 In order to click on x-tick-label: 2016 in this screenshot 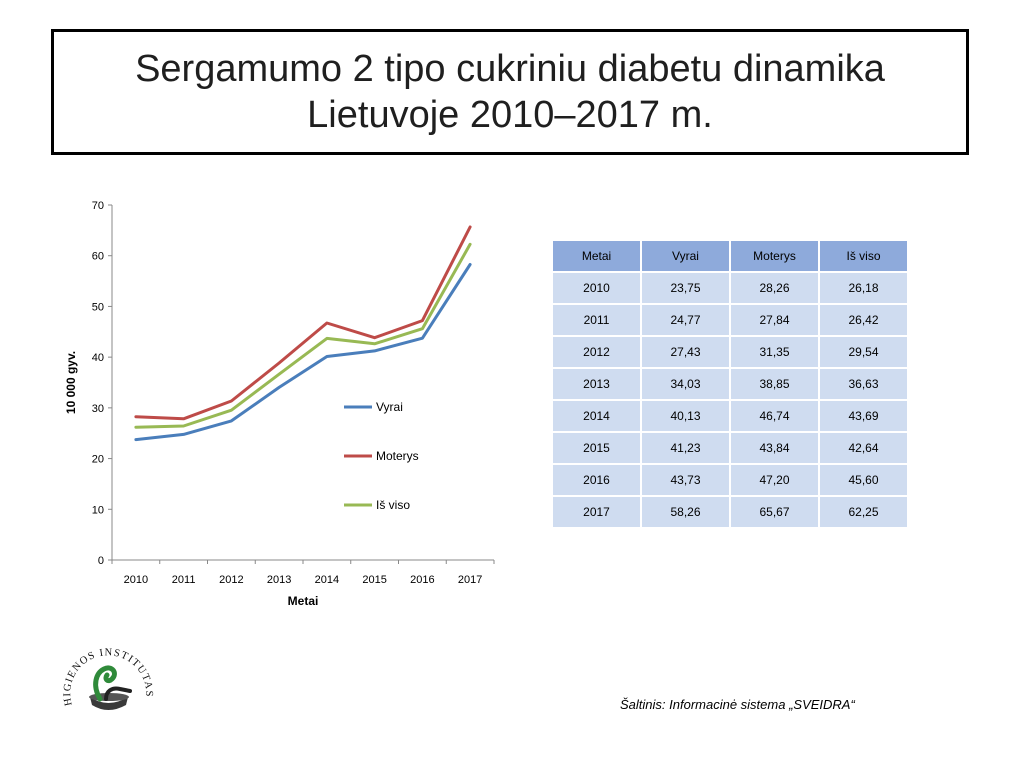, I will do `click(422, 580)`.